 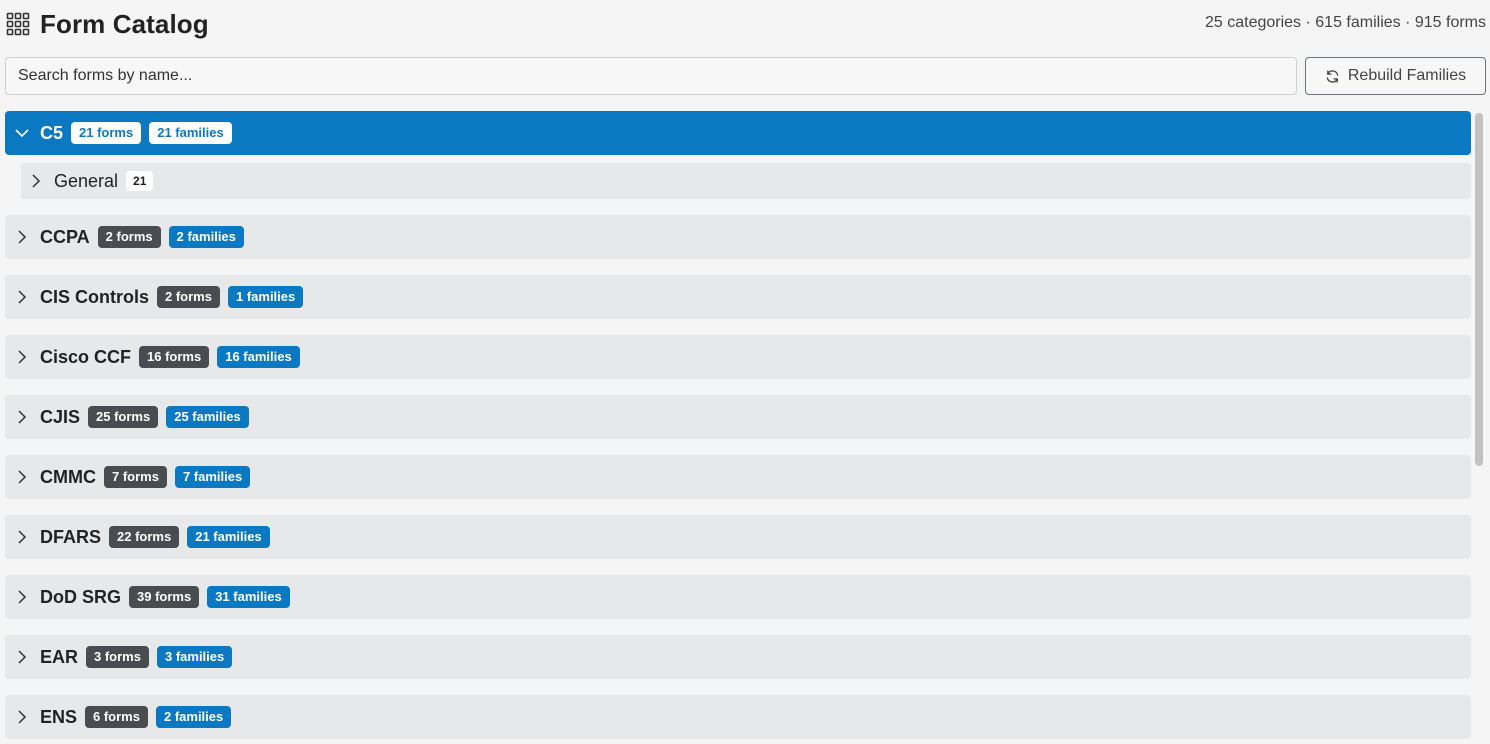 I want to click on families-count-badge: 7 families, so click(x=212, y=477).